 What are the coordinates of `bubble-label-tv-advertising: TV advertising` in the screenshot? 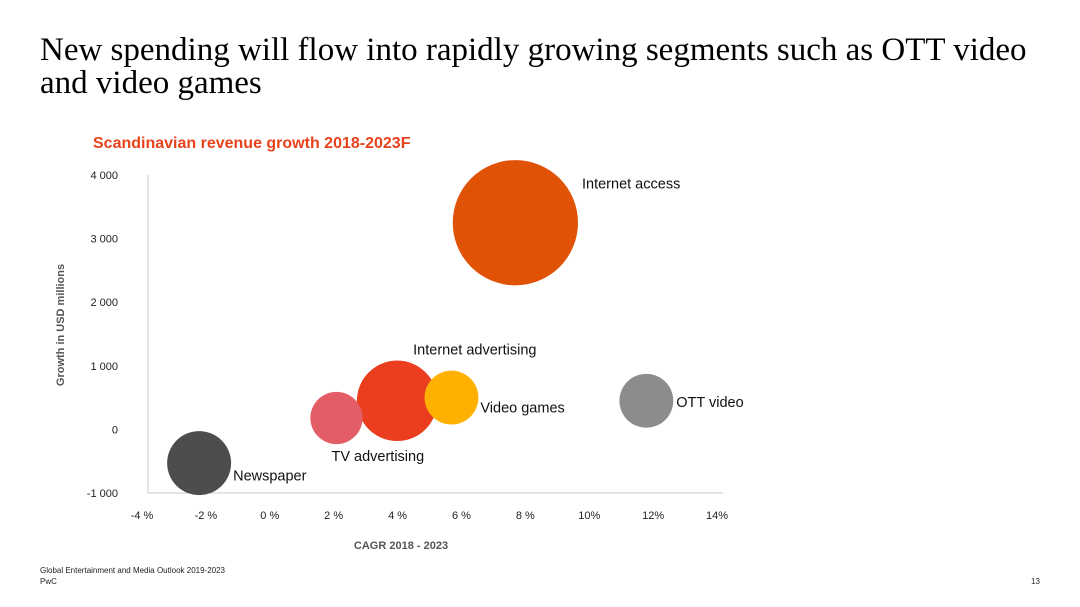 It's located at (377, 457).